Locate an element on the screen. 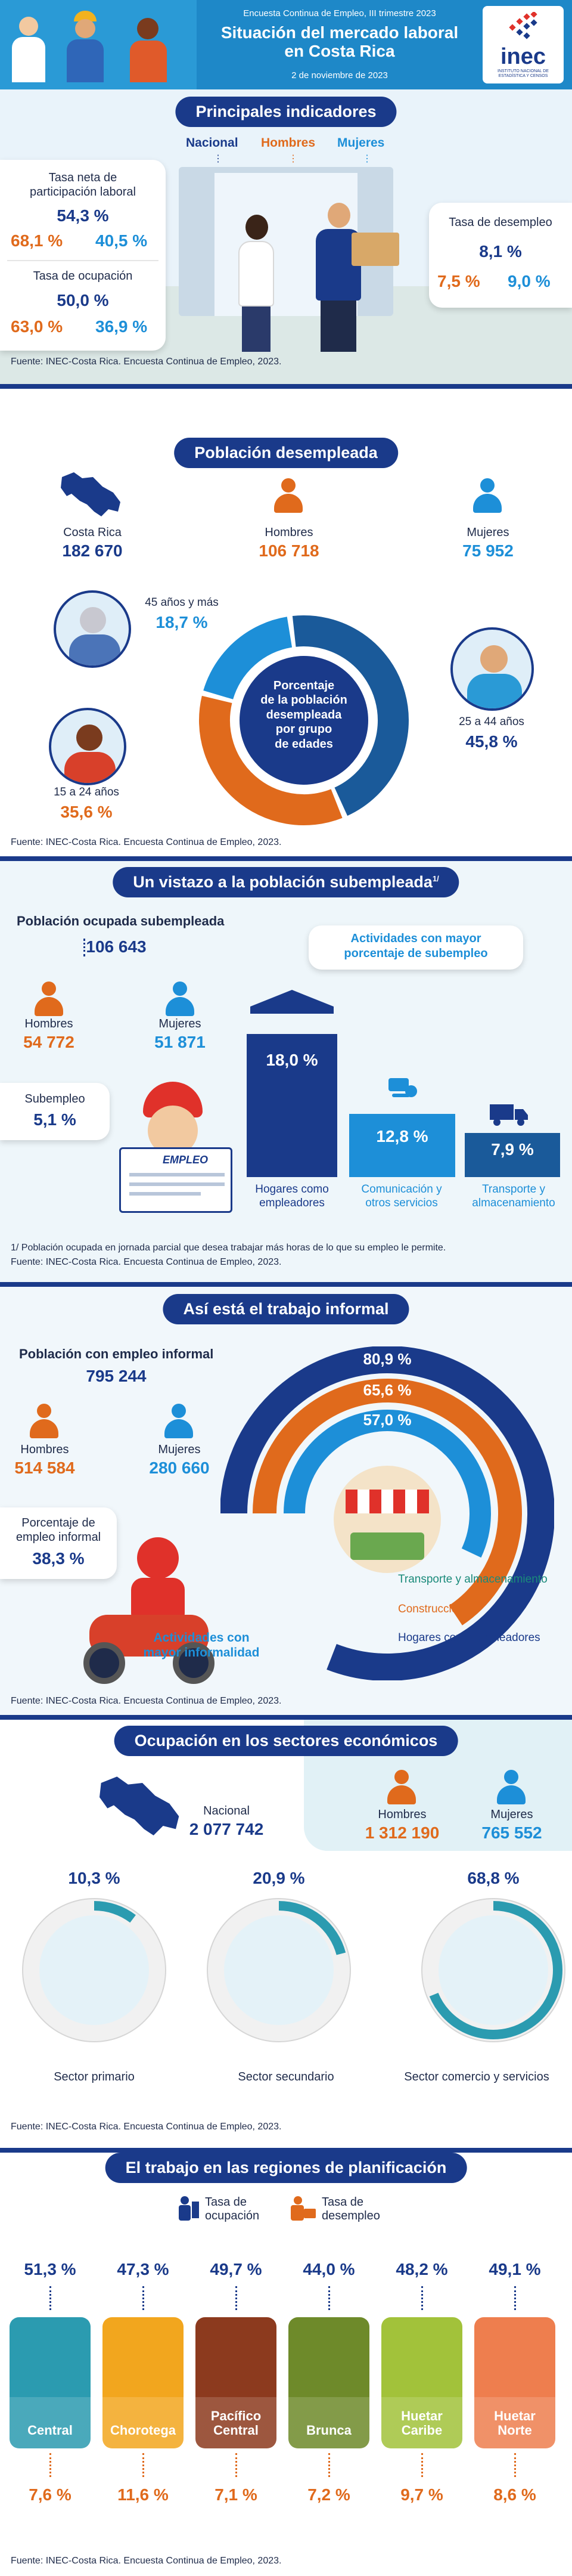 The height and width of the screenshot is (2576, 572). sub-hombres-icon is located at coordinates (48, 999).